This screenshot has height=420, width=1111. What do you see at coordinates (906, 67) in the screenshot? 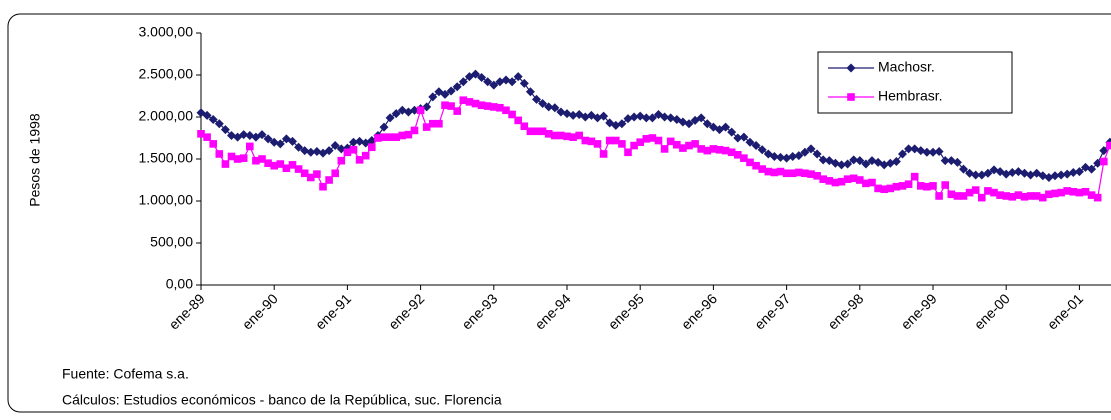
I see `legend-label: Machosr.` at bounding box center [906, 67].